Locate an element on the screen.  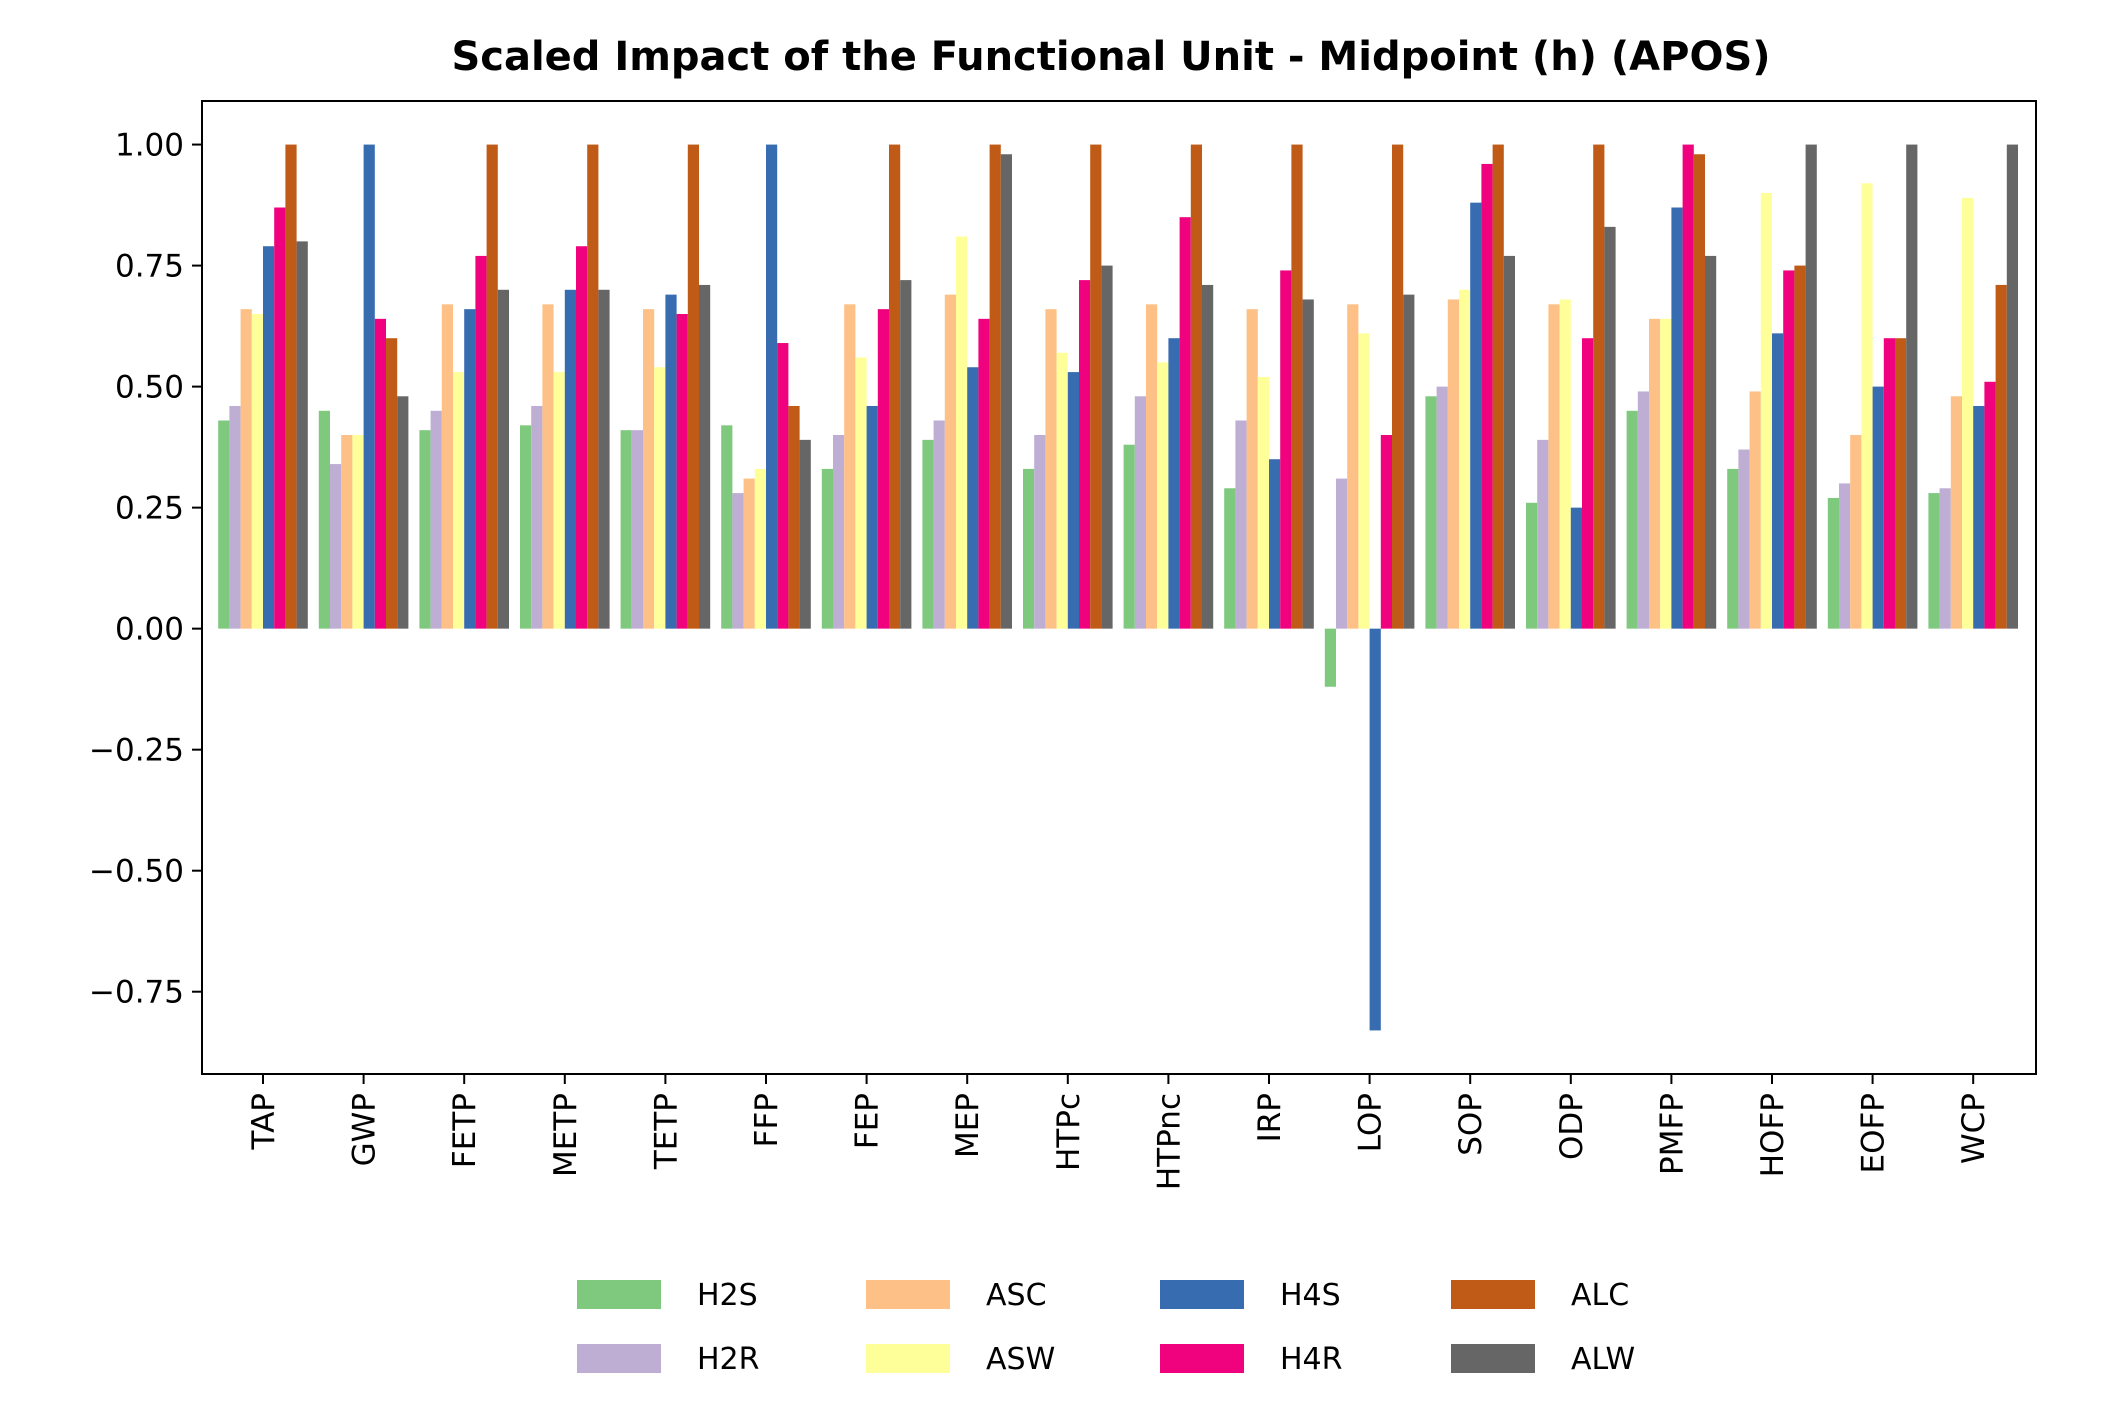
bar-asw-metp is located at coordinates (559, 500).